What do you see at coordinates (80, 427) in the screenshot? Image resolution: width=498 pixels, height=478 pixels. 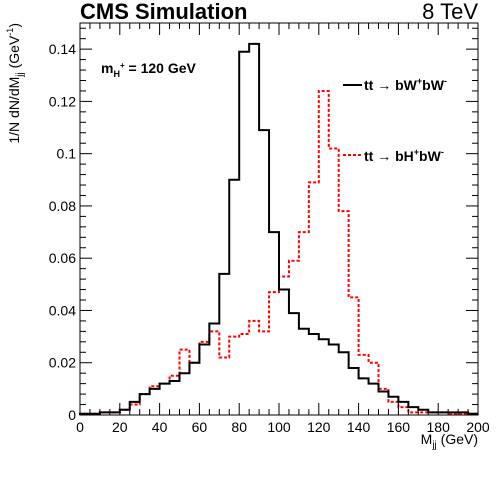 I see `x-tick-label: 0` at bounding box center [80, 427].